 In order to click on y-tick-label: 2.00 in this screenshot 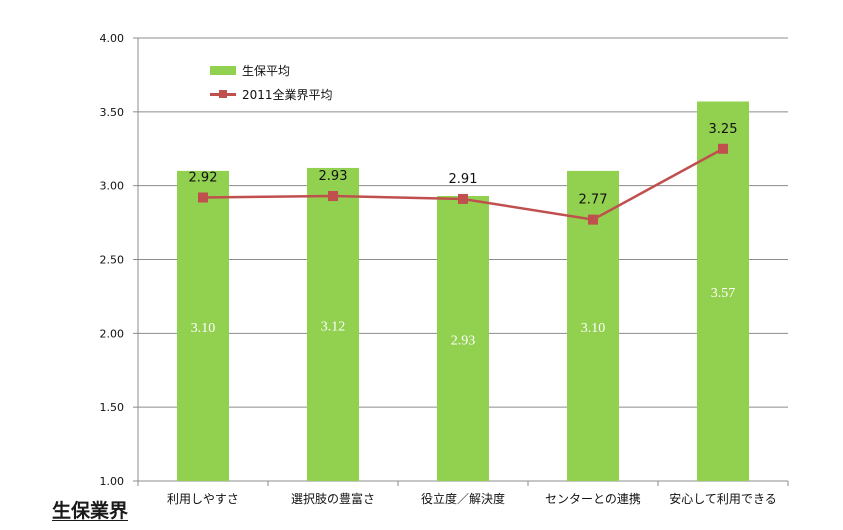, I will do `click(112, 333)`.